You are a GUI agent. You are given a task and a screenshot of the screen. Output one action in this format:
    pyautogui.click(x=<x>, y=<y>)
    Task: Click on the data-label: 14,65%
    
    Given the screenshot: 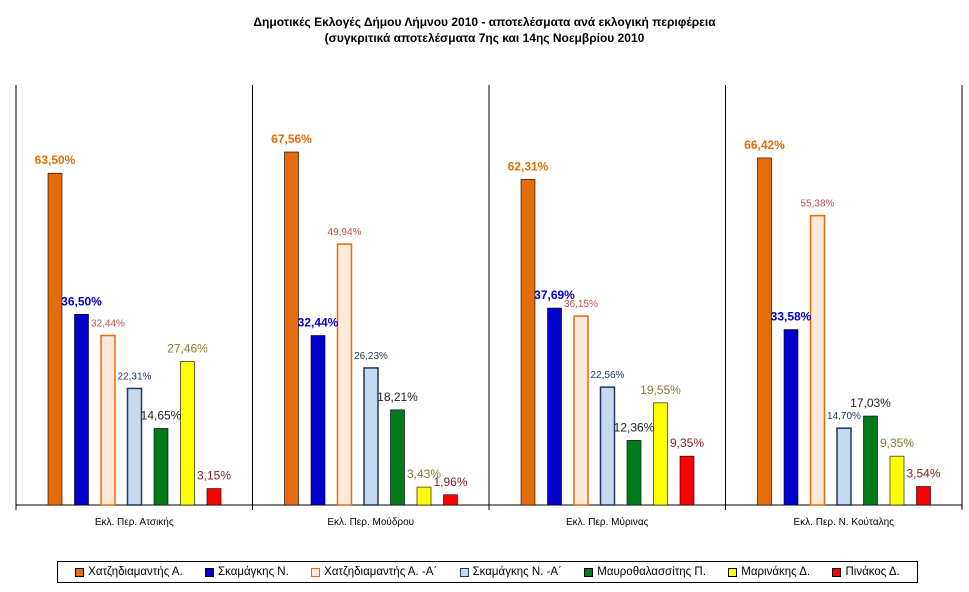 What is the action you would take?
    pyautogui.click(x=161, y=415)
    